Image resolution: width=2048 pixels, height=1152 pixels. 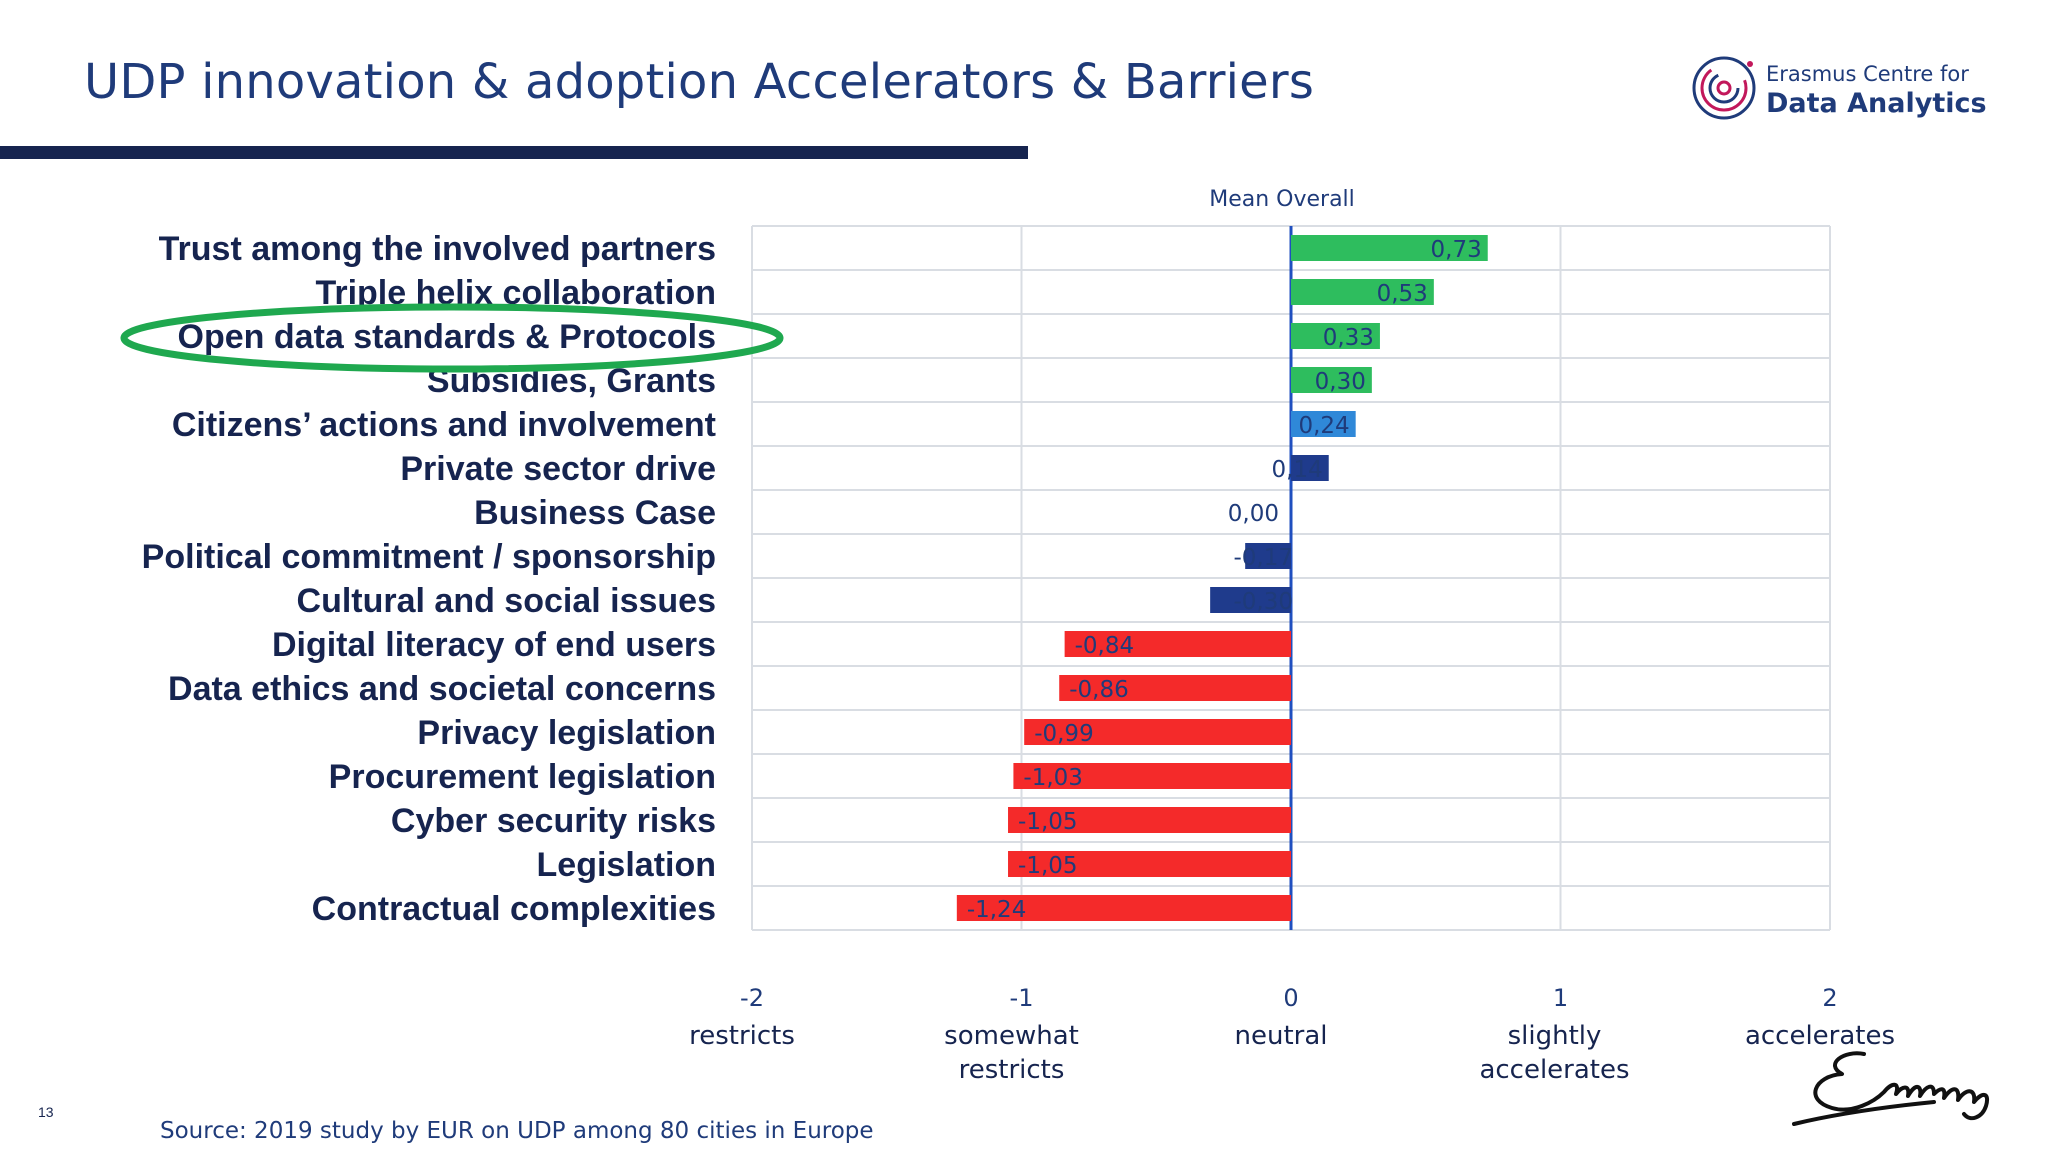 What do you see at coordinates (1105, 646) in the screenshot?
I see `data-label: -0,84` at bounding box center [1105, 646].